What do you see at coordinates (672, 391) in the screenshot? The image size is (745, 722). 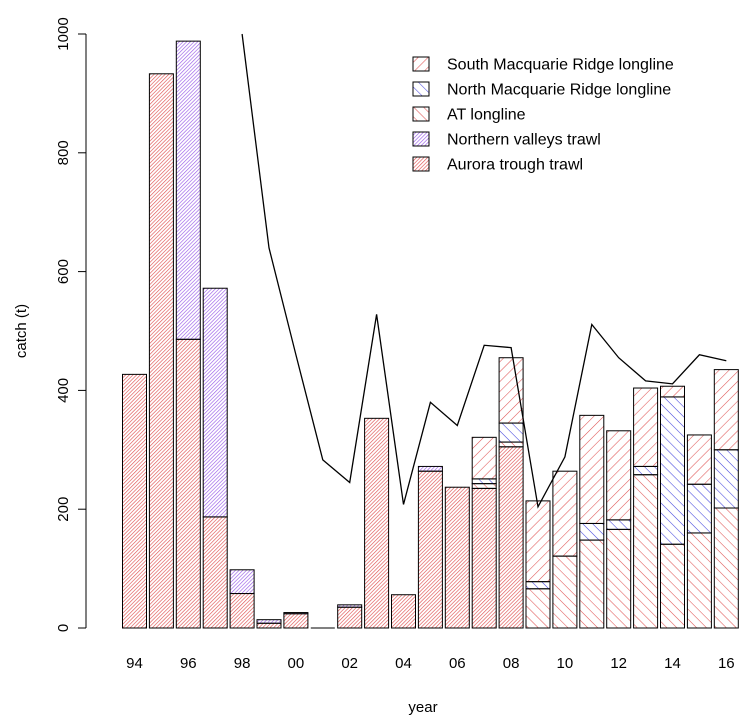 I see `bar-south-macquarie-ridge-longline-2014` at bounding box center [672, 391].